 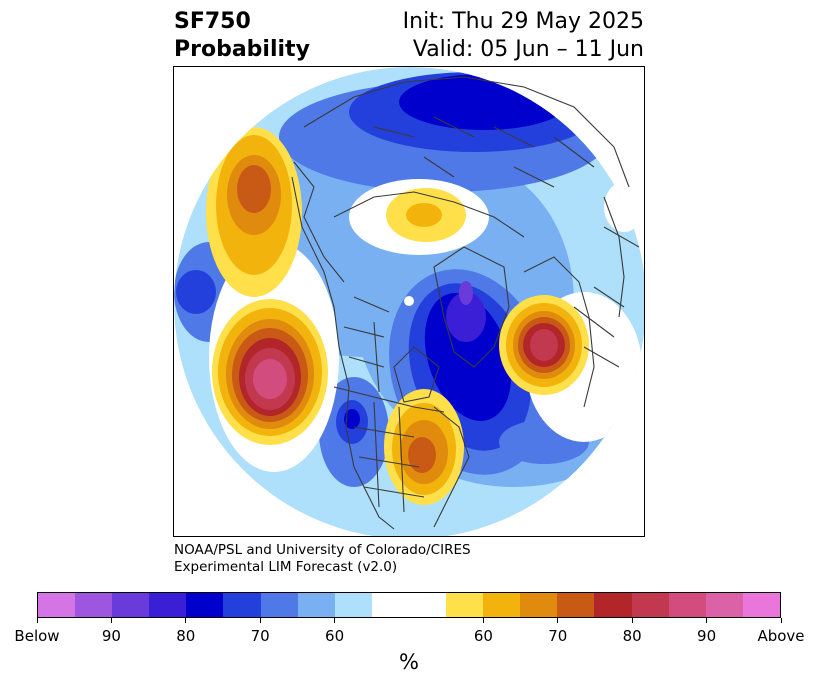 What do you see at coordinates (389, 399) in the screenshot?
I see `border-us-canada` at bounding box center [389, 399].